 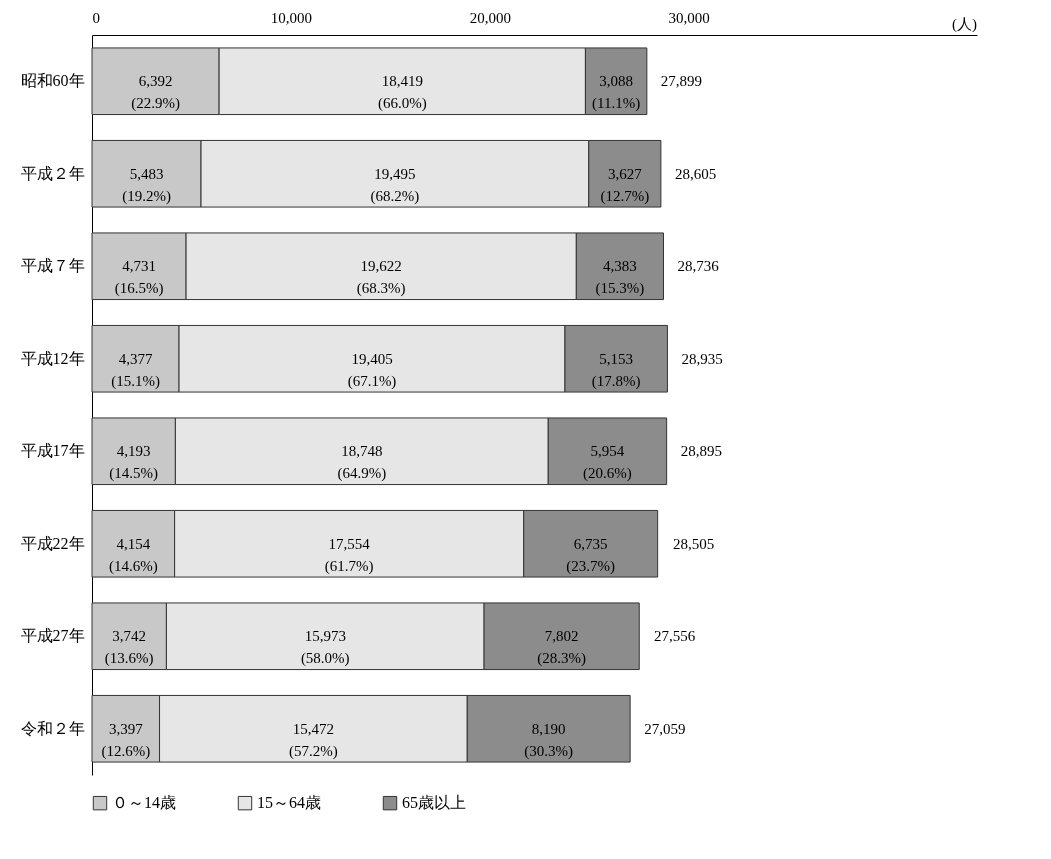 What do you see at coordinates (52, 728) in the screenshot?
I see `y-tick-label: 令和２年` at bounding box center [52, 728].